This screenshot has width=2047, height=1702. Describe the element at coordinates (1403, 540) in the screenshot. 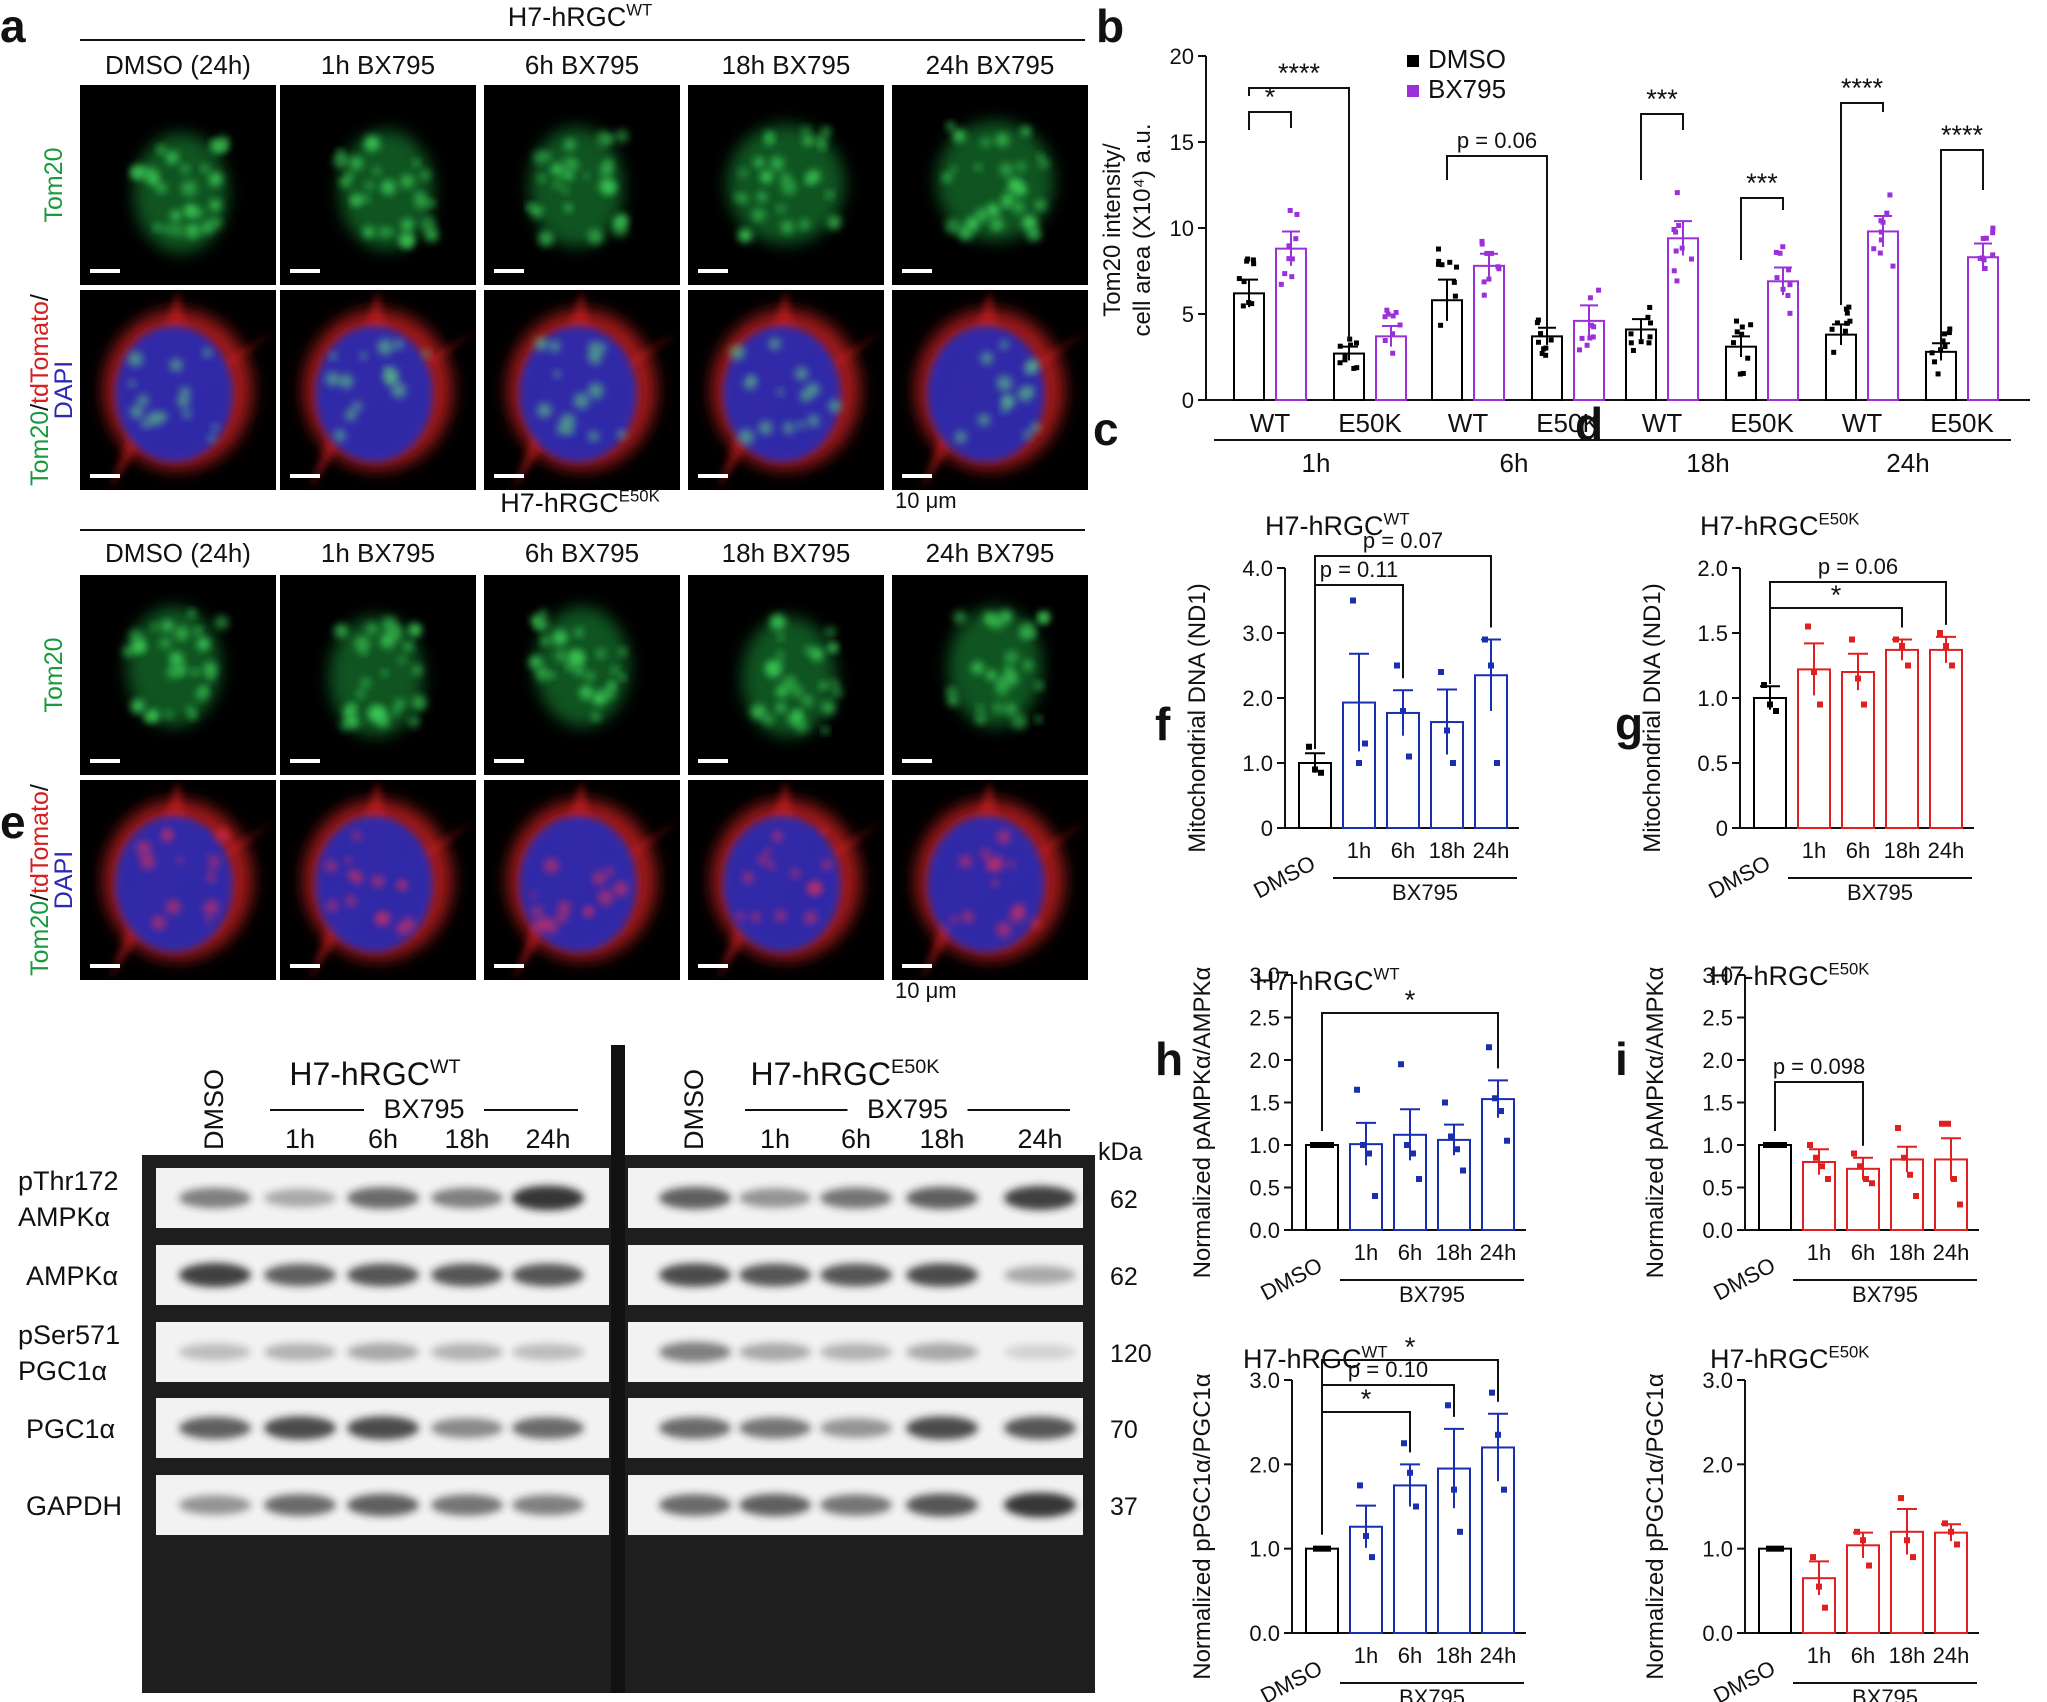

I see `significance-label: p = 0.07` at that location.